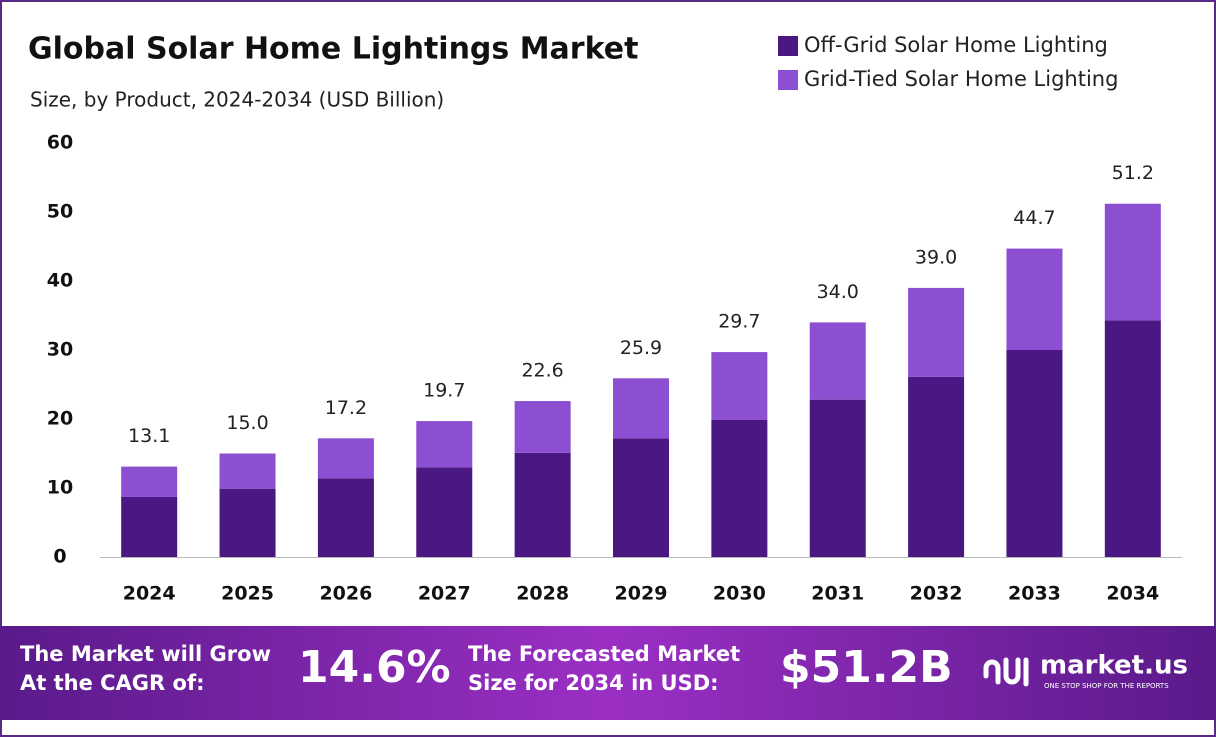  I want to click on total-label: 13.1, so click(149, 436).